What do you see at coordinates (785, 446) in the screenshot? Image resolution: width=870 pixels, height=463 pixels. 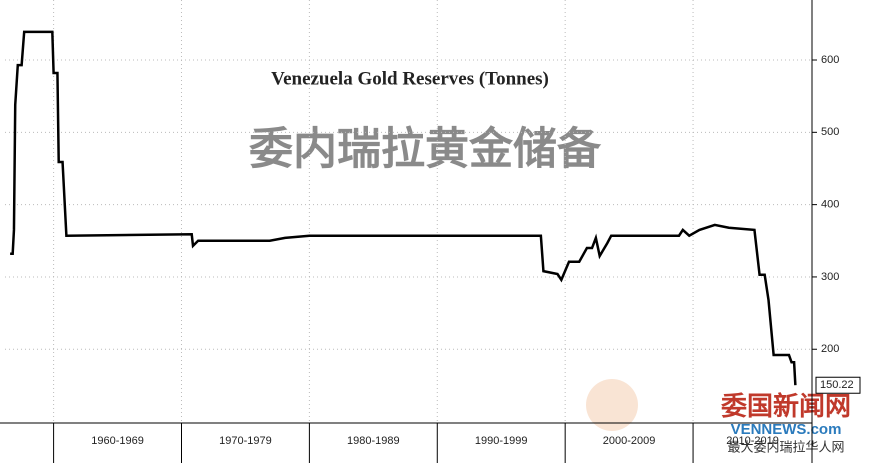 I see `logo-slogan: 最大委内瑞拉华人网` at bounding box center [785, 446].